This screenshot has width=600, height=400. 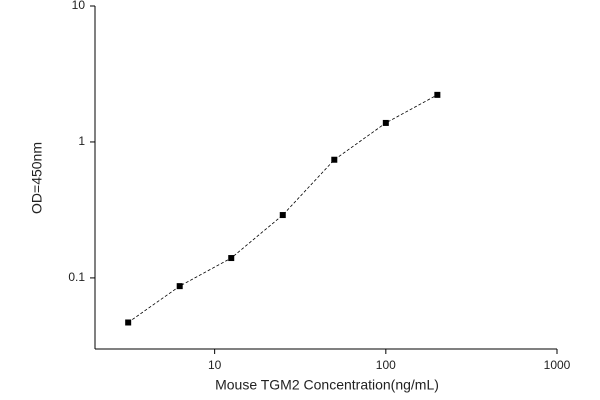 What do you see at coordinates (81, 141) in the screenshot?
I see `y-tick-label: 1` at bounding box center [81, 141].